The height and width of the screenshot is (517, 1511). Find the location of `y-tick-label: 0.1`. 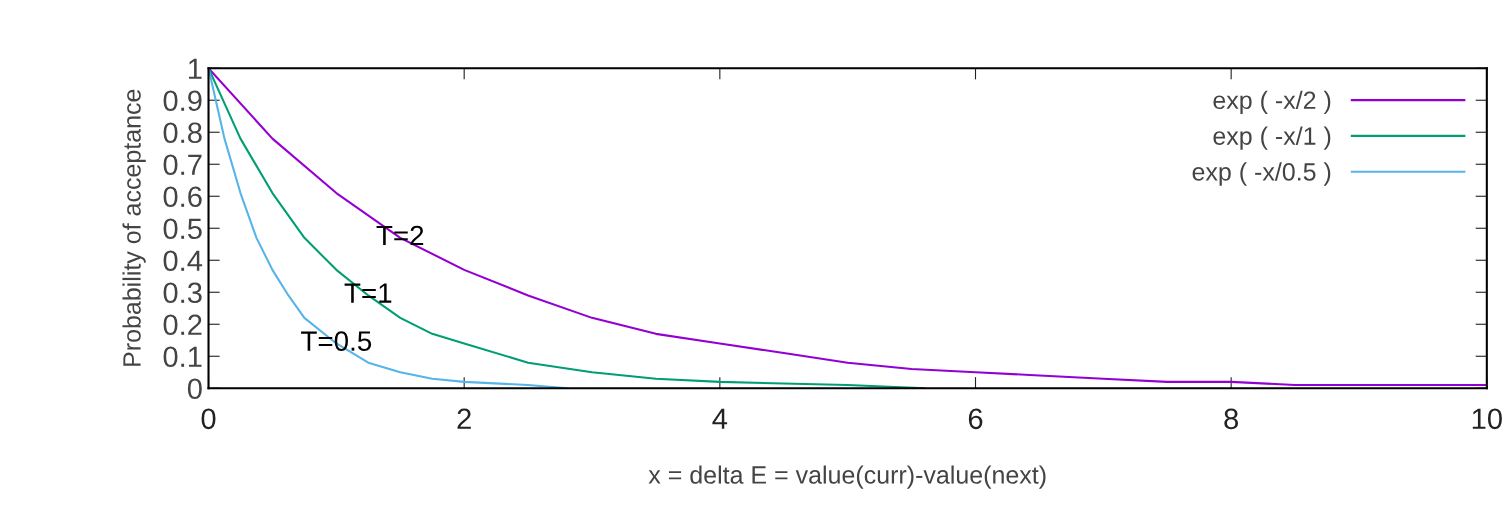

y-tick-label: 0.1 is located at coordinates (182, 357).